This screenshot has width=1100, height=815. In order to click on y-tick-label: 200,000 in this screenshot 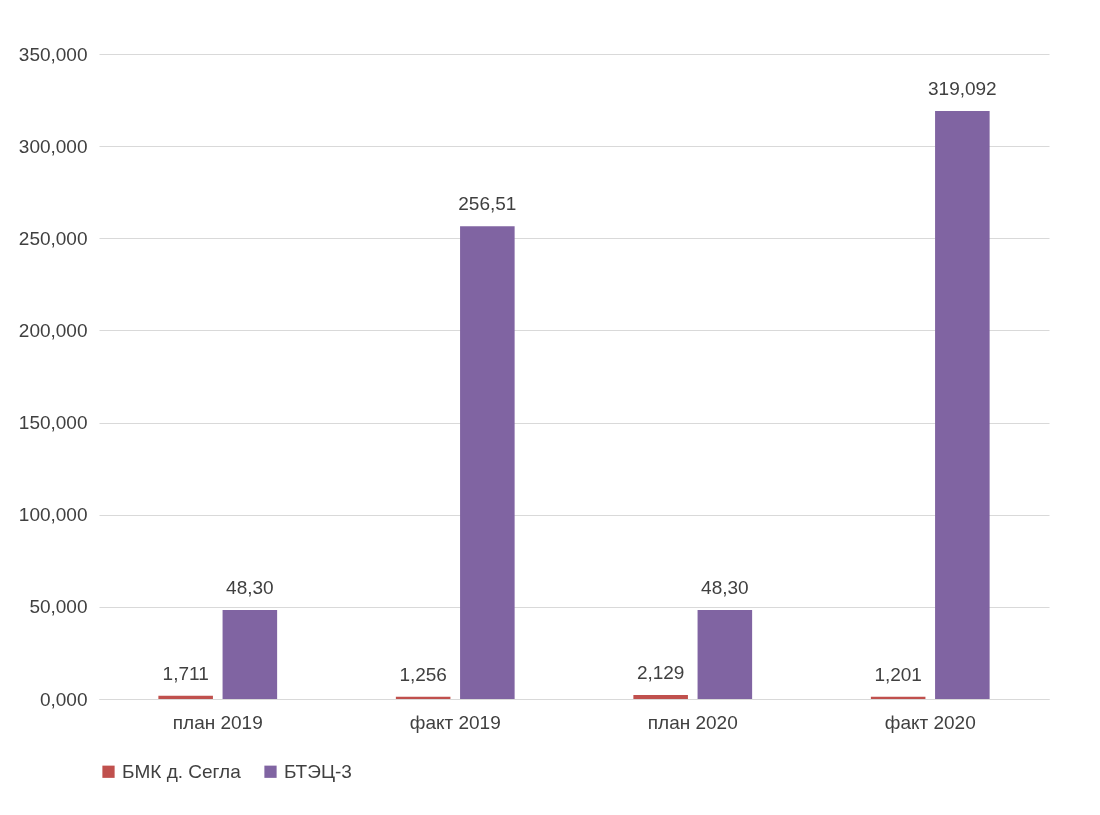, I will do `click(53, 330)`.